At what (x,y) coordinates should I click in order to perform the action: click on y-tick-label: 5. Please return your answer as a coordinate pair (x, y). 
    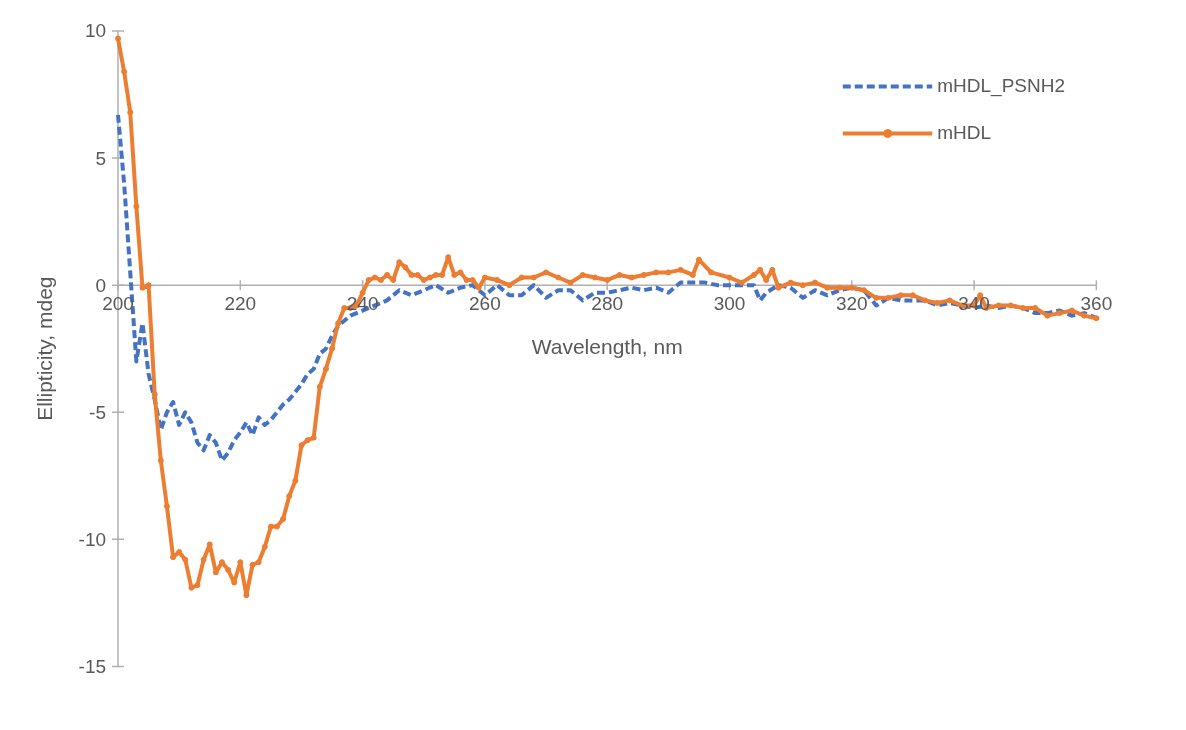
    Looking at the image, I should click on (101, 158).